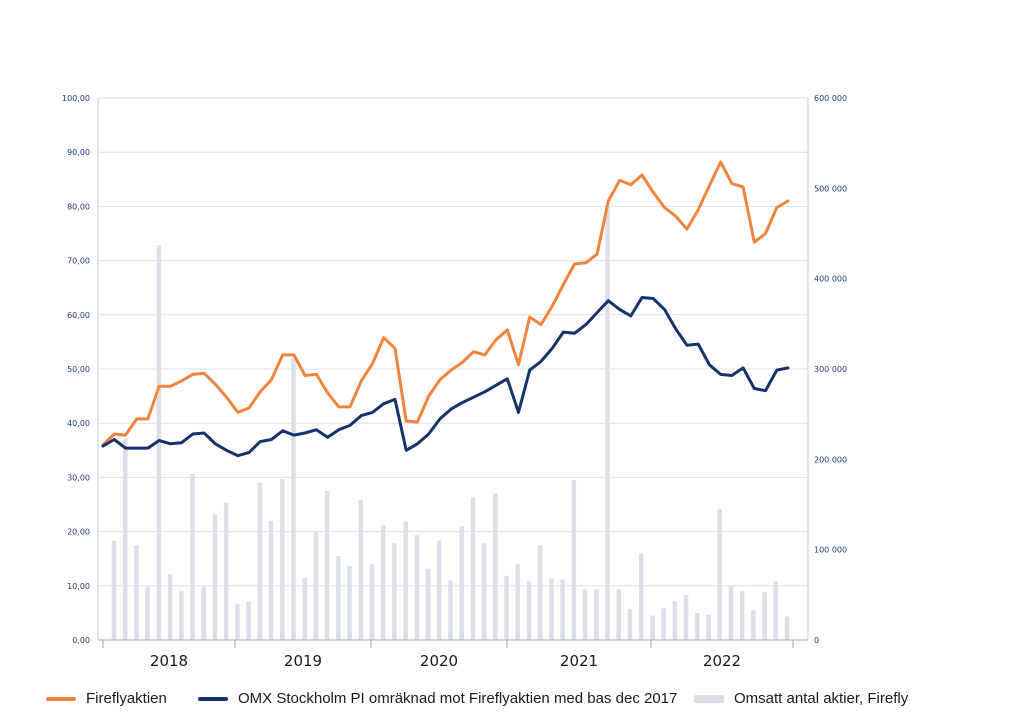 The height and width of the screenshot is (725, 1024). Describe the element at coordinates (78, 532) in the screenshot. I see `y-left-tick-label: 20,00` at that location.